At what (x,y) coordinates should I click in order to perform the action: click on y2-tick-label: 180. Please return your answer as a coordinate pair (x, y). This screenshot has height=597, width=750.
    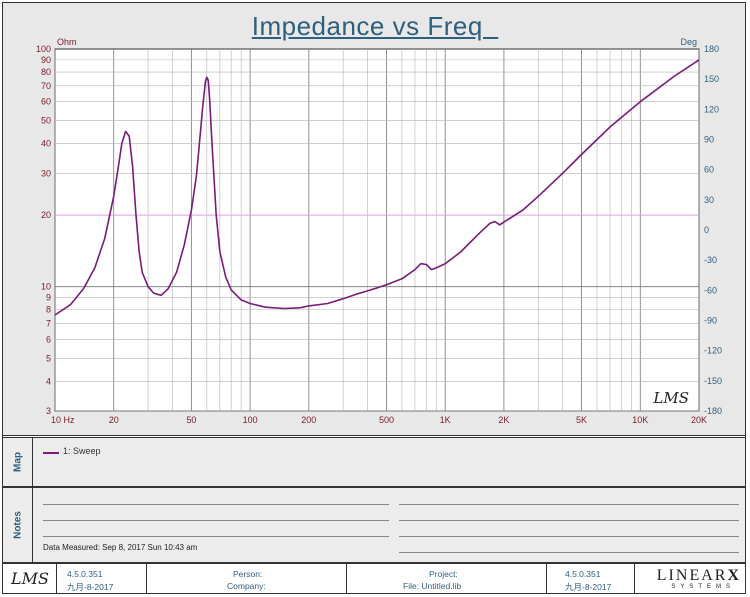
    Looking at the image, I should click on (711, 49).